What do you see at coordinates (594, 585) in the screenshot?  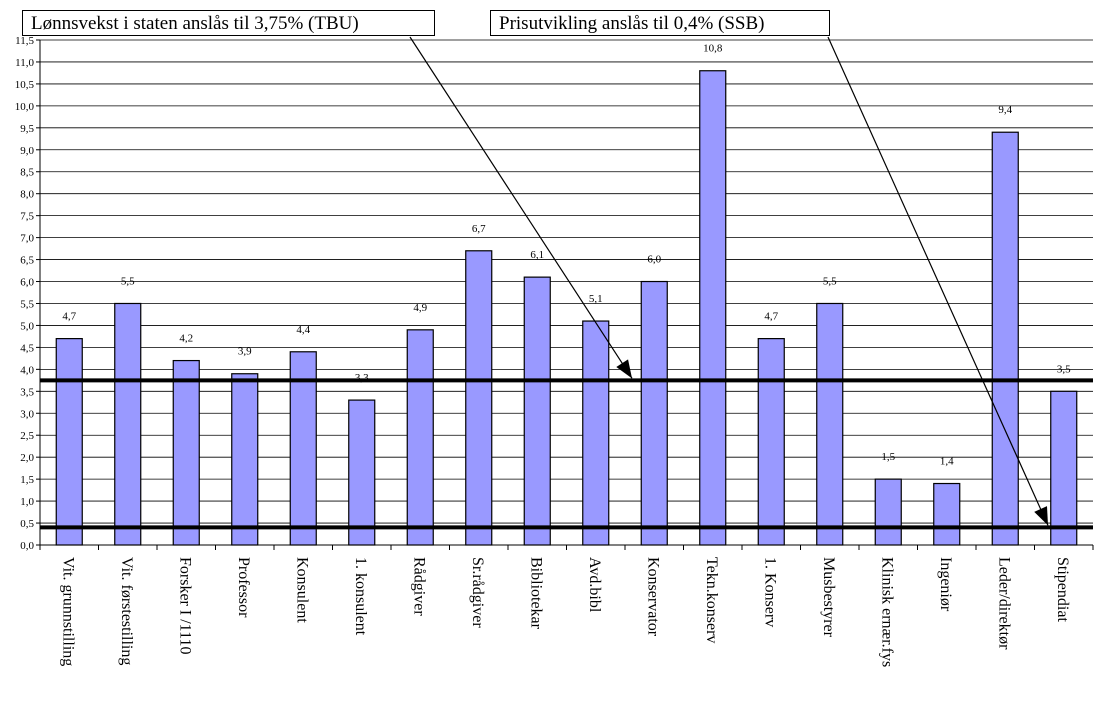 I see `category-label: Avd.bibl` at bounding box center [594, 585].